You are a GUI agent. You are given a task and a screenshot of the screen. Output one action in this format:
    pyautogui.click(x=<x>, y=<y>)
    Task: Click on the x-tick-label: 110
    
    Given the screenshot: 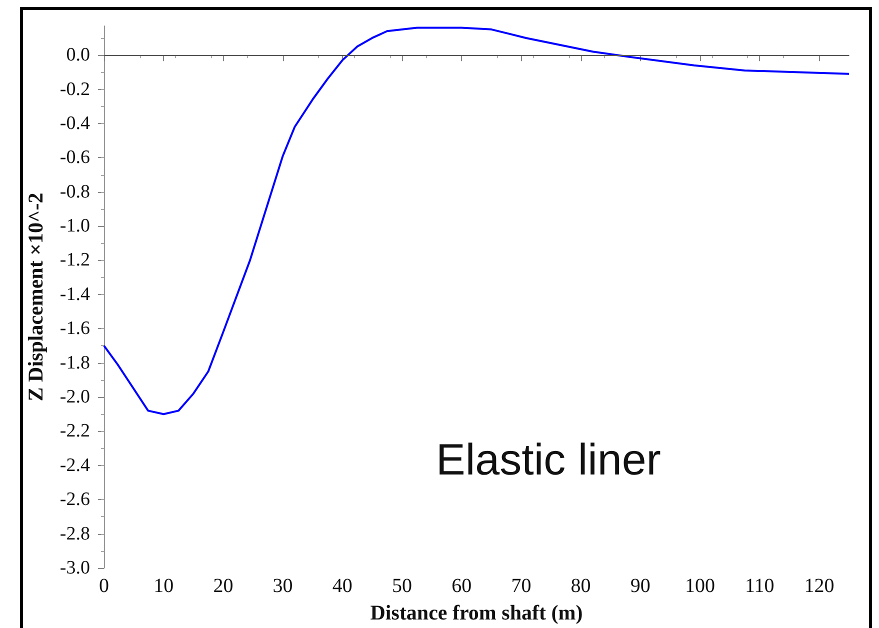 What is the action you would take?
    pyautogui.click(x=759, y=586)
    